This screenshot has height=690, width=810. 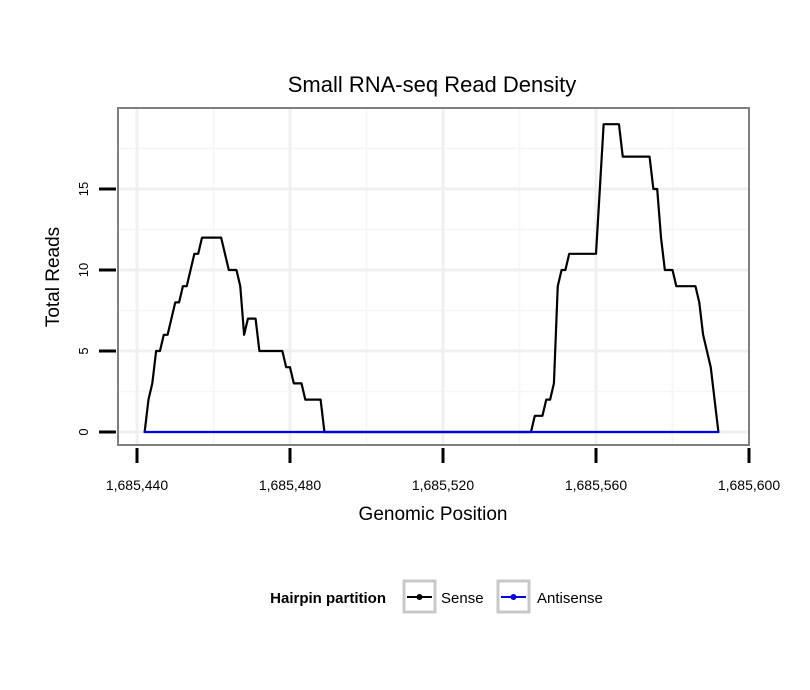 I want to click on legend-label-sense: Sense, so click(x=462, y=598).